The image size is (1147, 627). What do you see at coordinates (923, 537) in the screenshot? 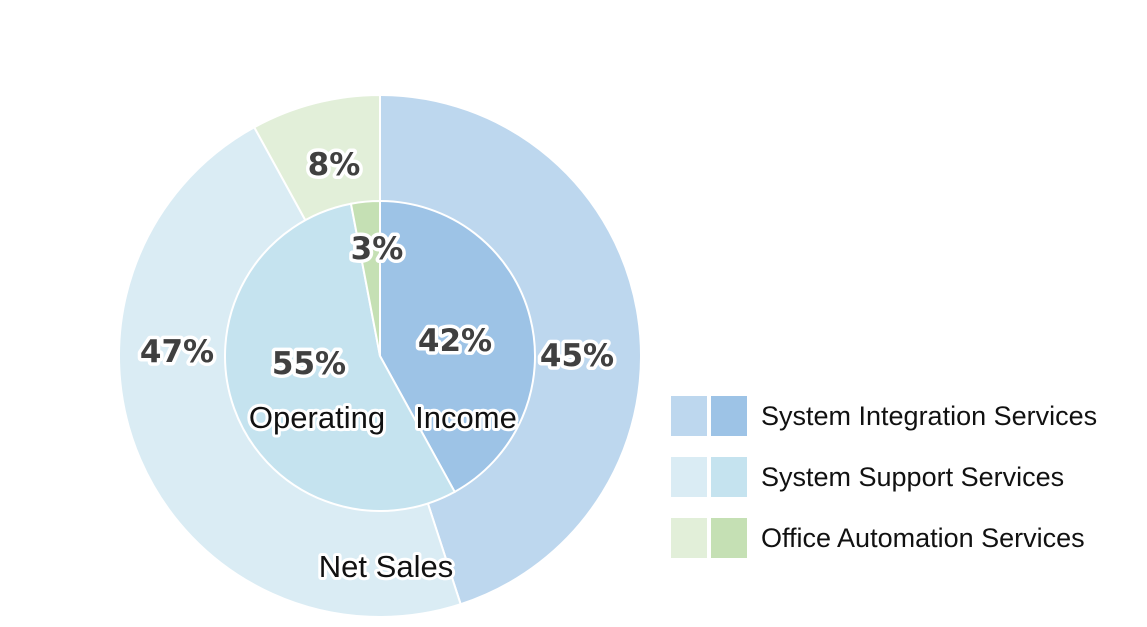
I see `legend-label: Office Automation Services` at bounding box center [923, 537].